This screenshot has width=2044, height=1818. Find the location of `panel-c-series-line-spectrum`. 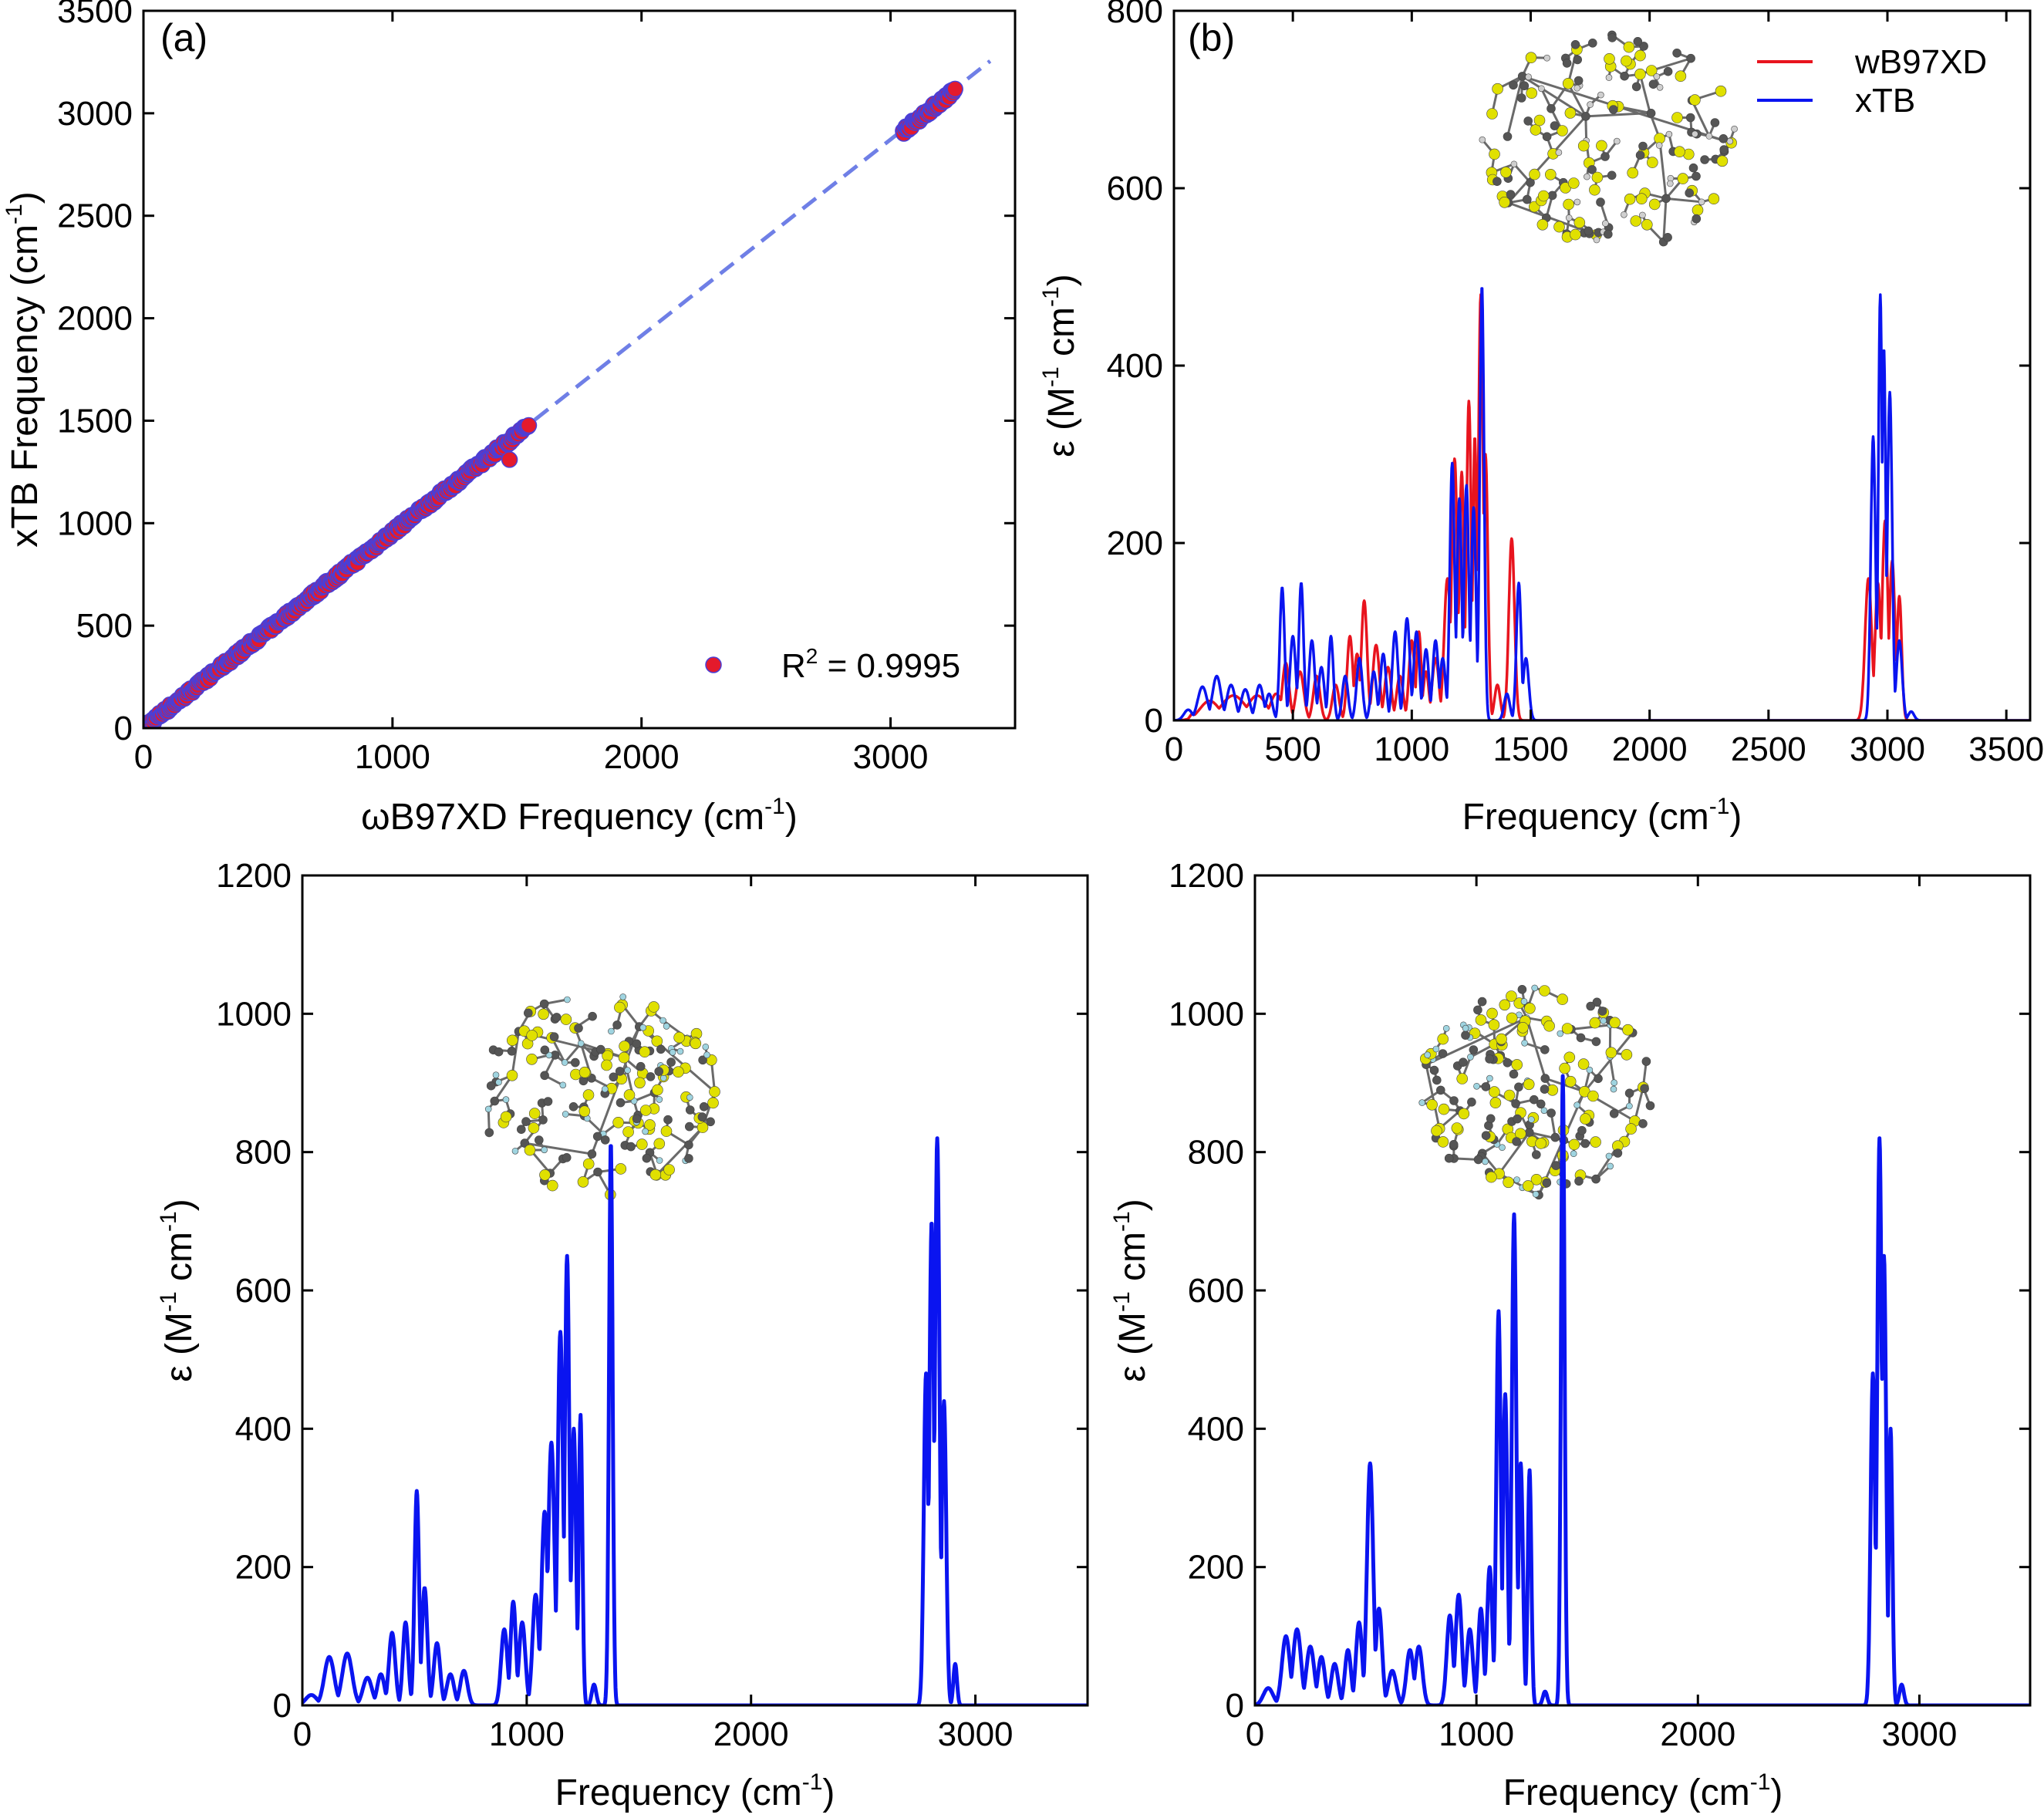

panel-c-series-line-spectrum is located at coordinates (695, 1420).